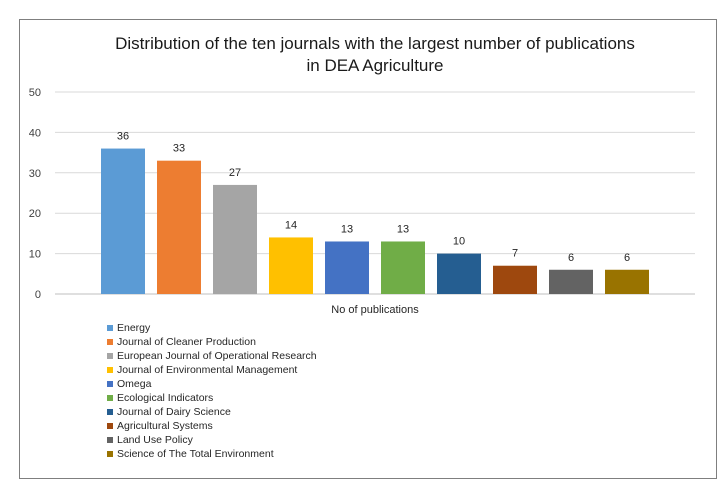  What do you see at coordinates (207, 370) in the screenshot?
I see `legend-label: Journal of Environmental Management` at bounding box center [207, 370].